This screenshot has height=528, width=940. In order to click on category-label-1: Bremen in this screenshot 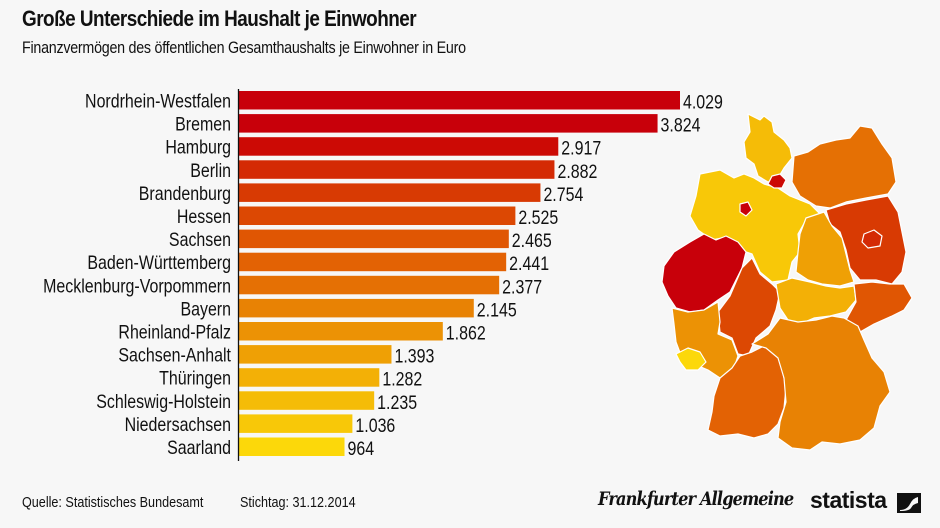, I will do `click(203, 124)`.